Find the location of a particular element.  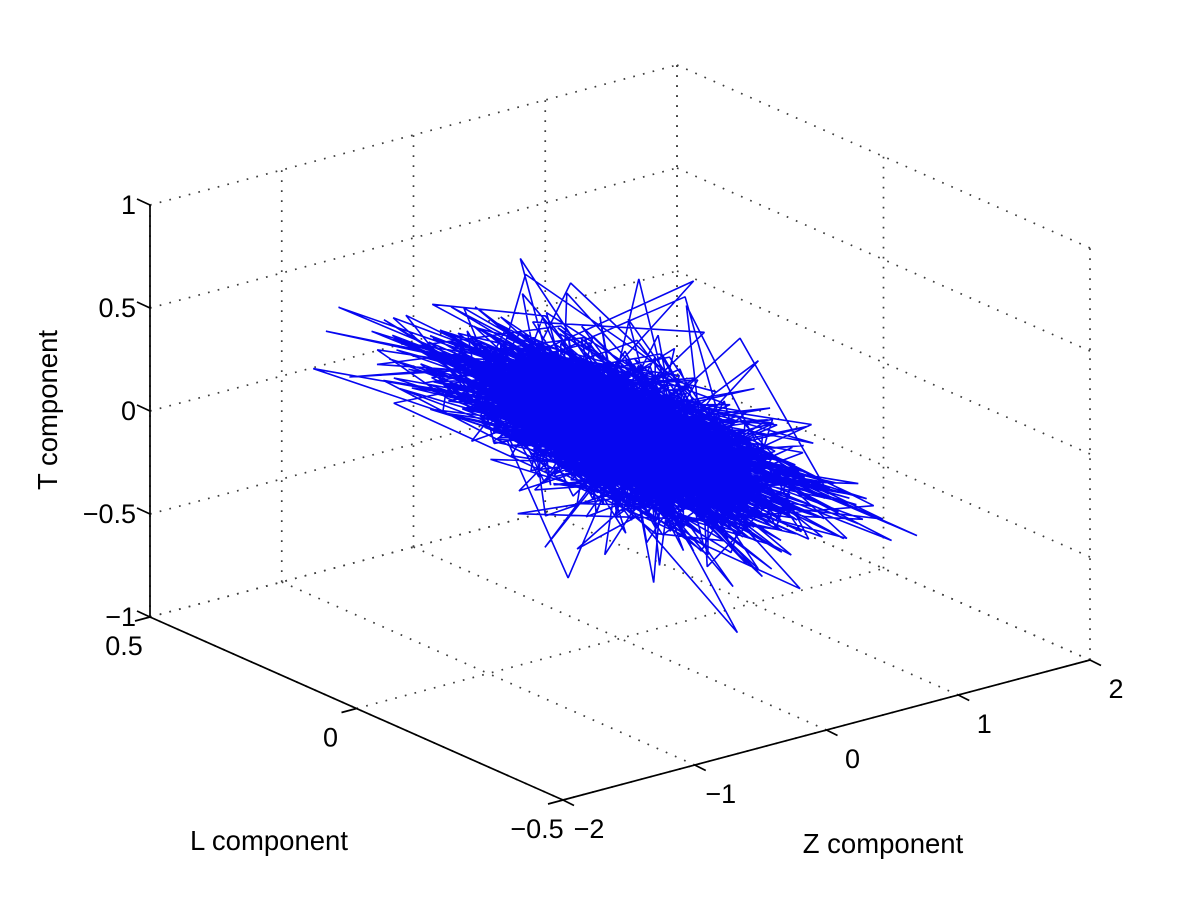

z-axis-tick-label: 2 is located at coordinates (1115, 689).